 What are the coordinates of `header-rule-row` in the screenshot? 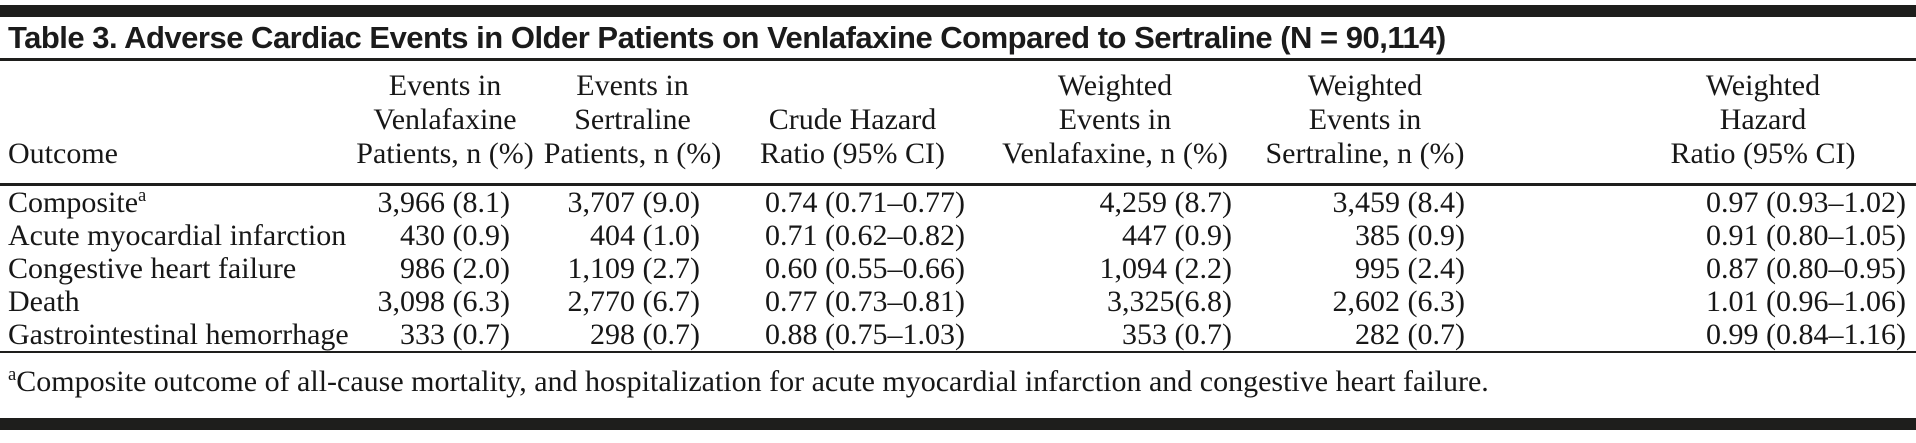 It's located at (958, 184).